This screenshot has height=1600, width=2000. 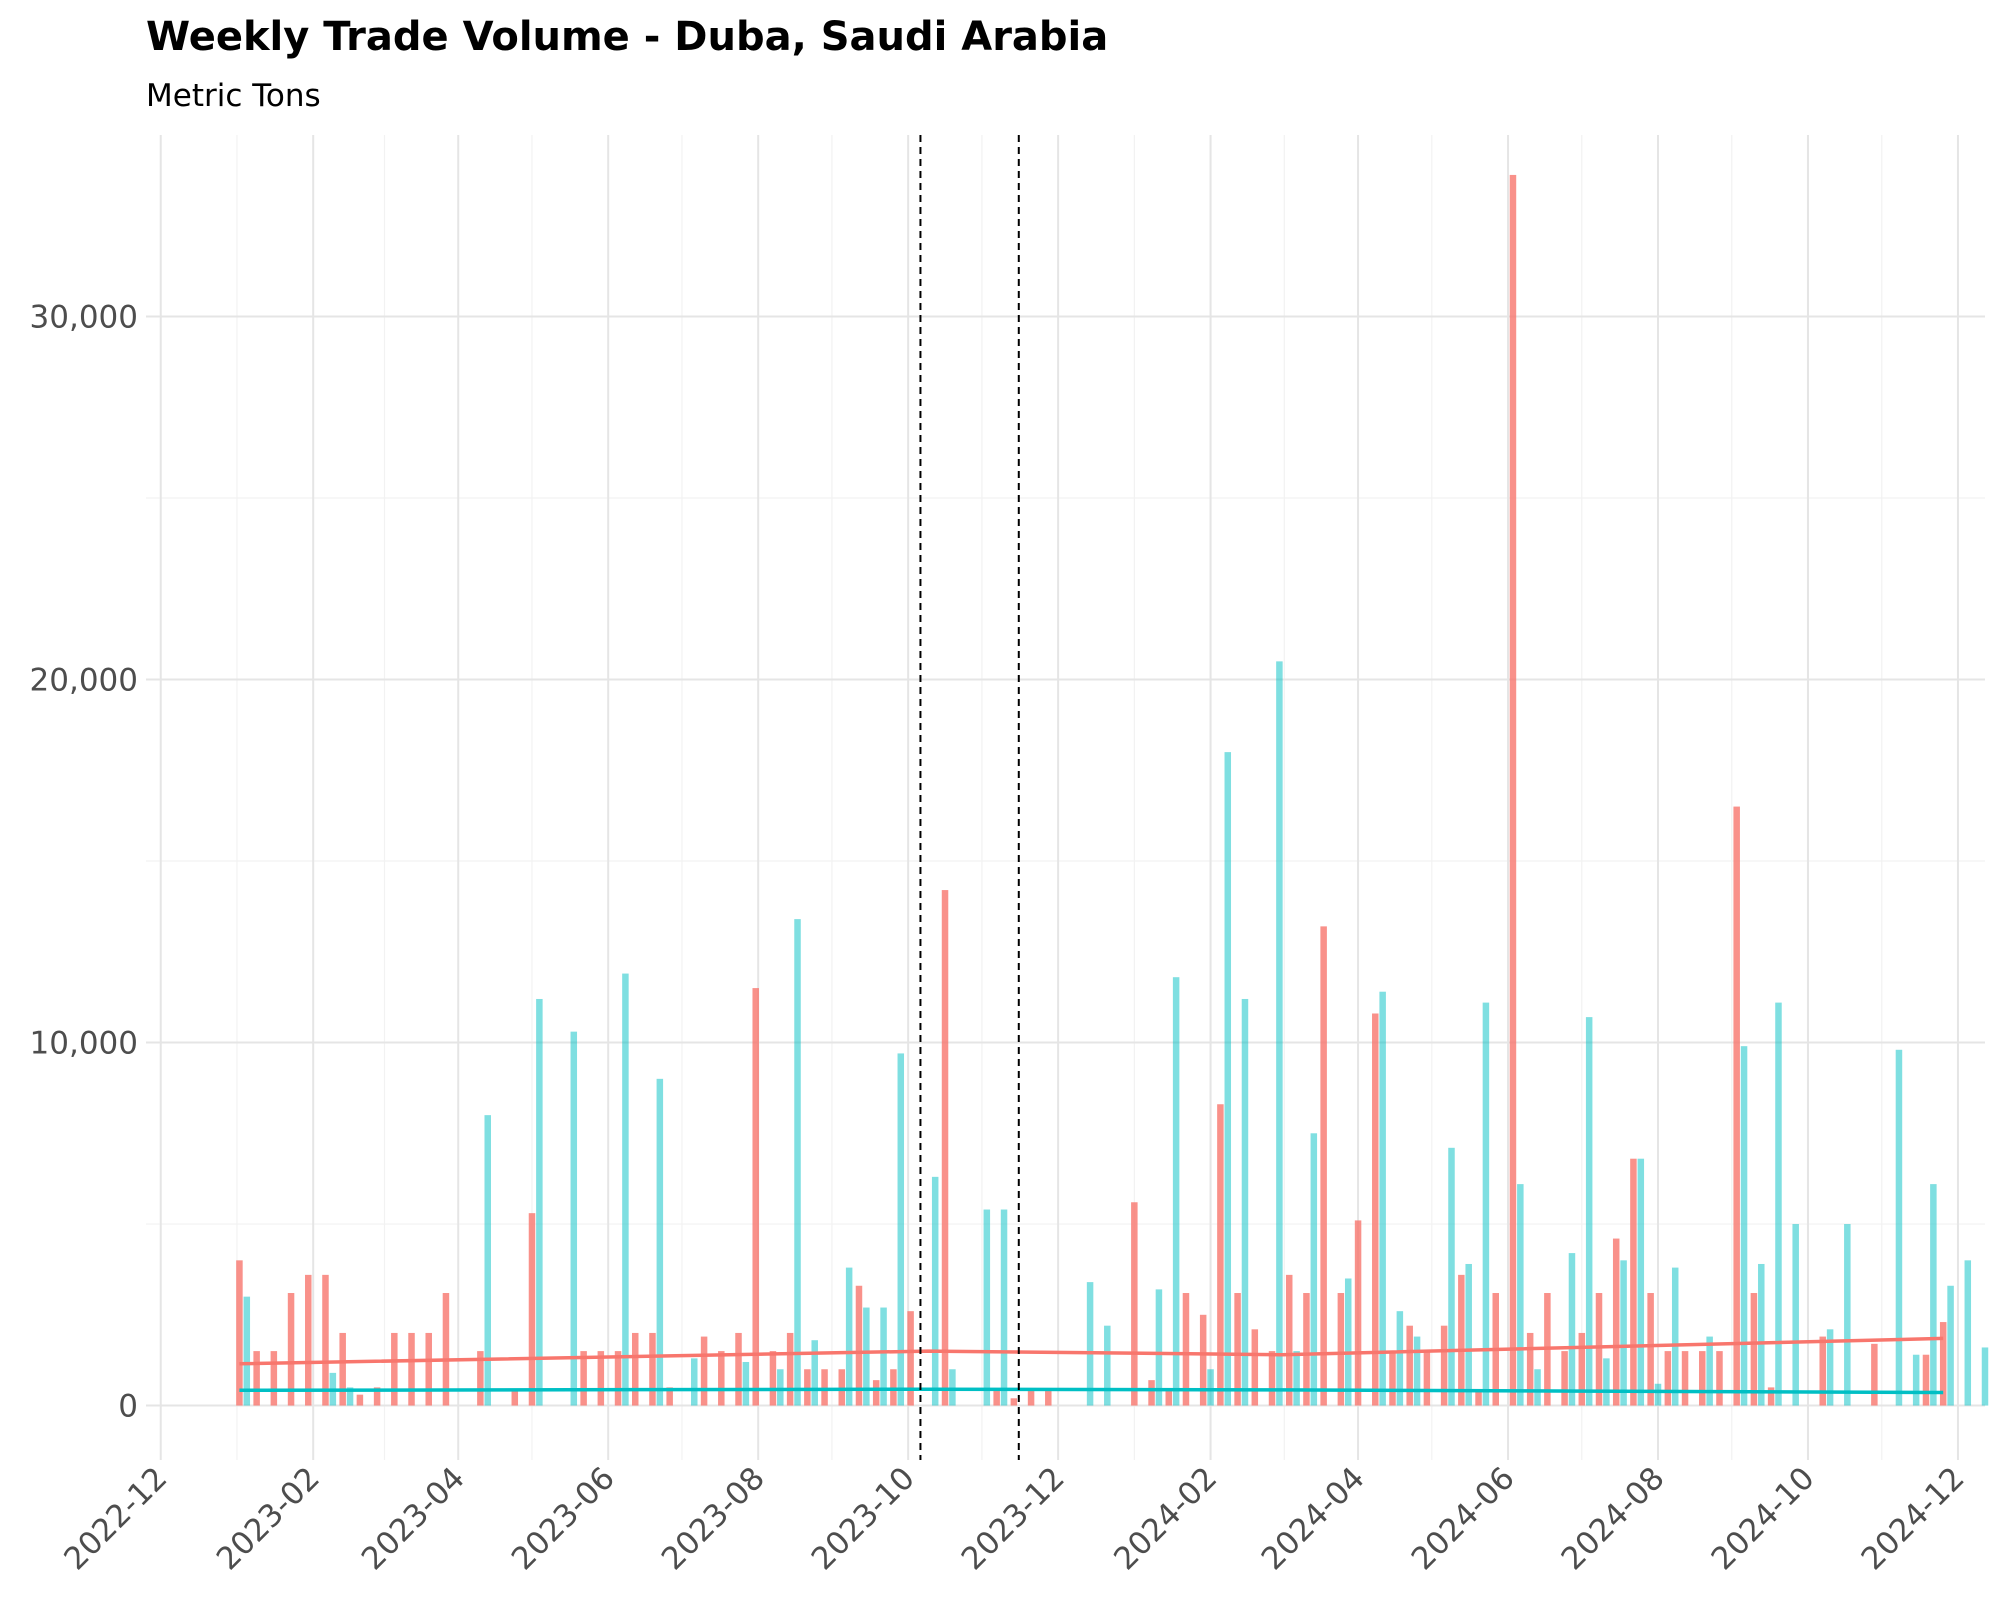 I want to click on trend-line, so click(x=1091, y=1351).